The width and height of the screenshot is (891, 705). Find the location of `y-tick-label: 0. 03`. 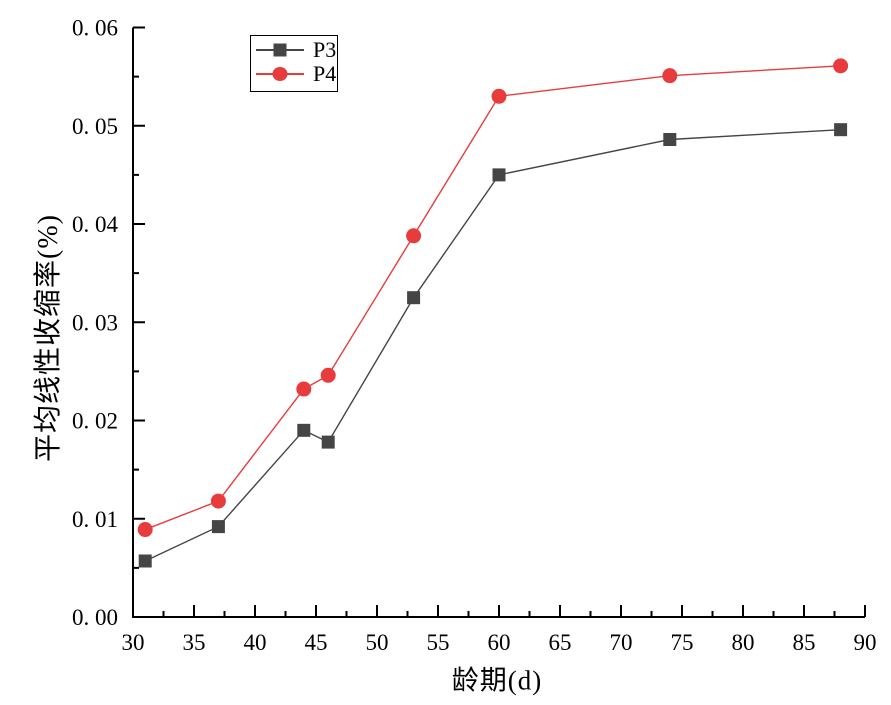

y-tick-label: 0. 03 is located at coordinates (95, 322).